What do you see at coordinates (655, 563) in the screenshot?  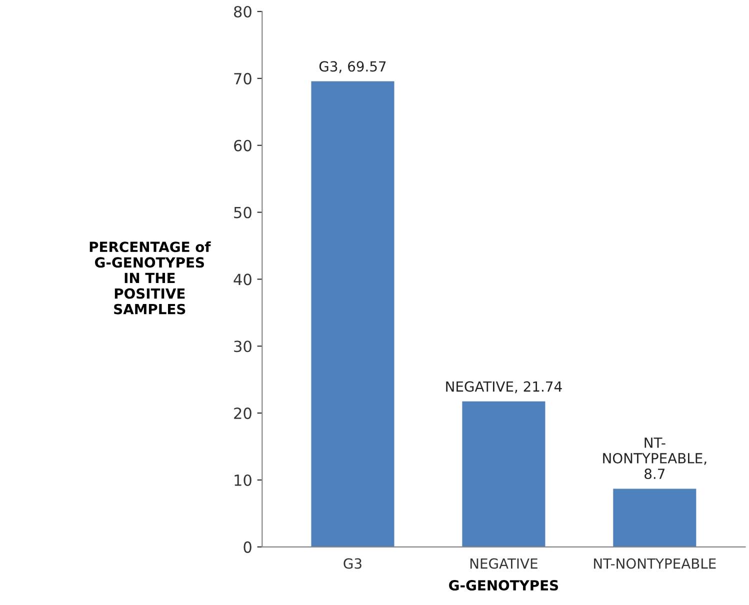 I see `x-tick-label: NT-NONTYPEABLE` at bounding box center [655, 563].